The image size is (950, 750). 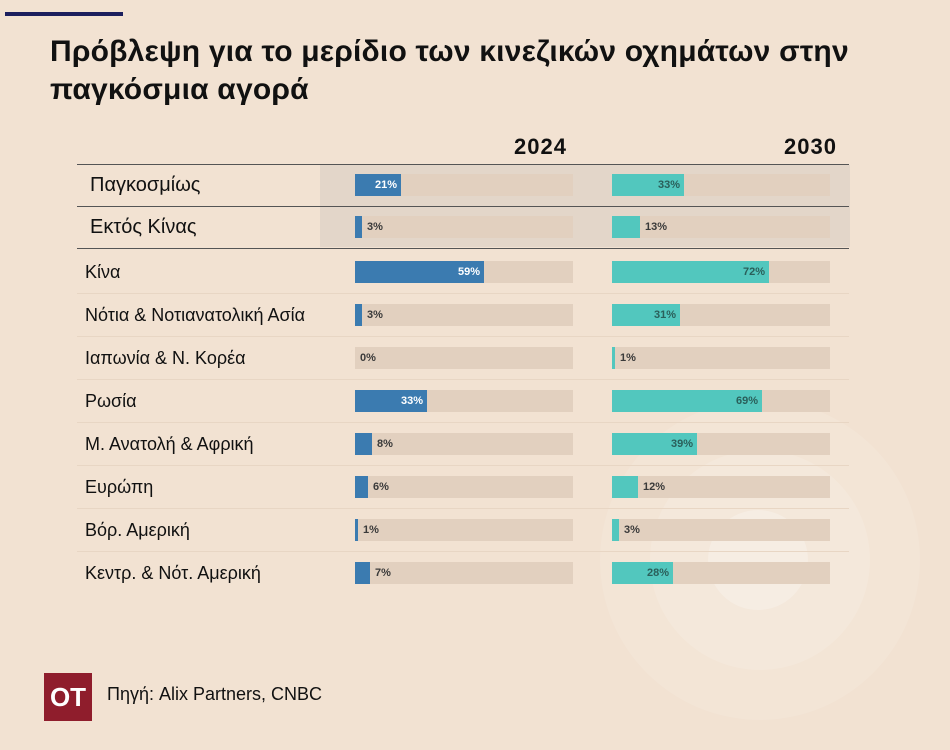 I want to click on data-label-2030: 31%, so click(x=664, y=315).